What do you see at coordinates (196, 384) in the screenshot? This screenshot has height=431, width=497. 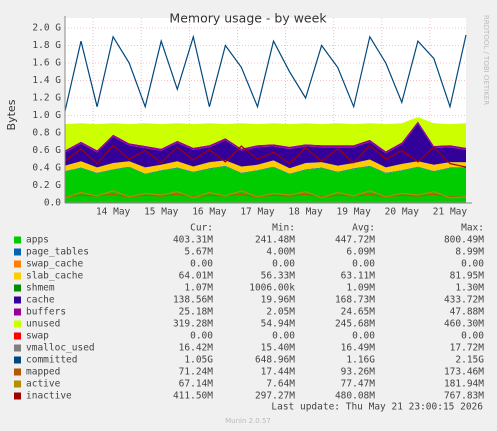 I see `legend-value: 67.14M` at bounding box center [196, 384].